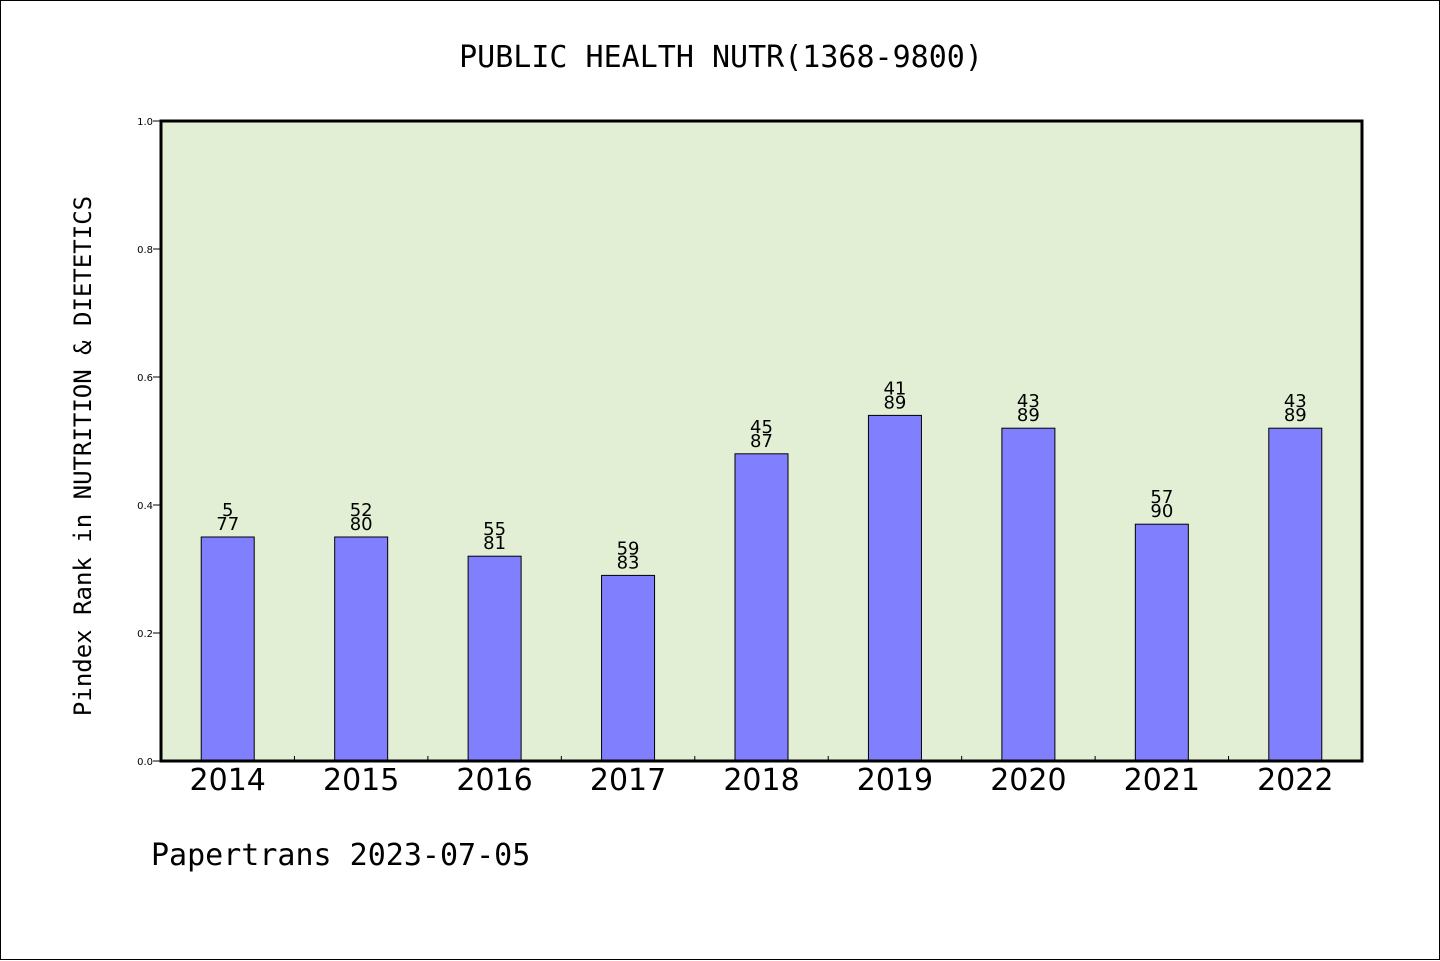  I want to click on y-axis-label: Pindex Rank in NUTRITION & DIETETICS, so click(83, 456).